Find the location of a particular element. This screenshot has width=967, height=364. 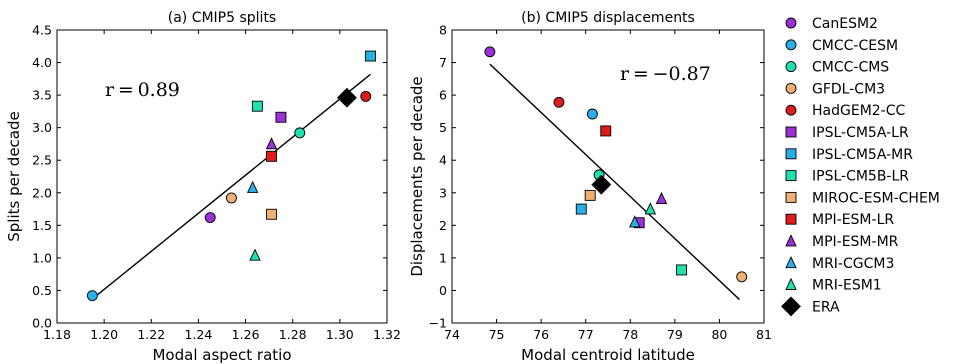

x-tick-label: 1.18 is located at coordinates (57, 334).